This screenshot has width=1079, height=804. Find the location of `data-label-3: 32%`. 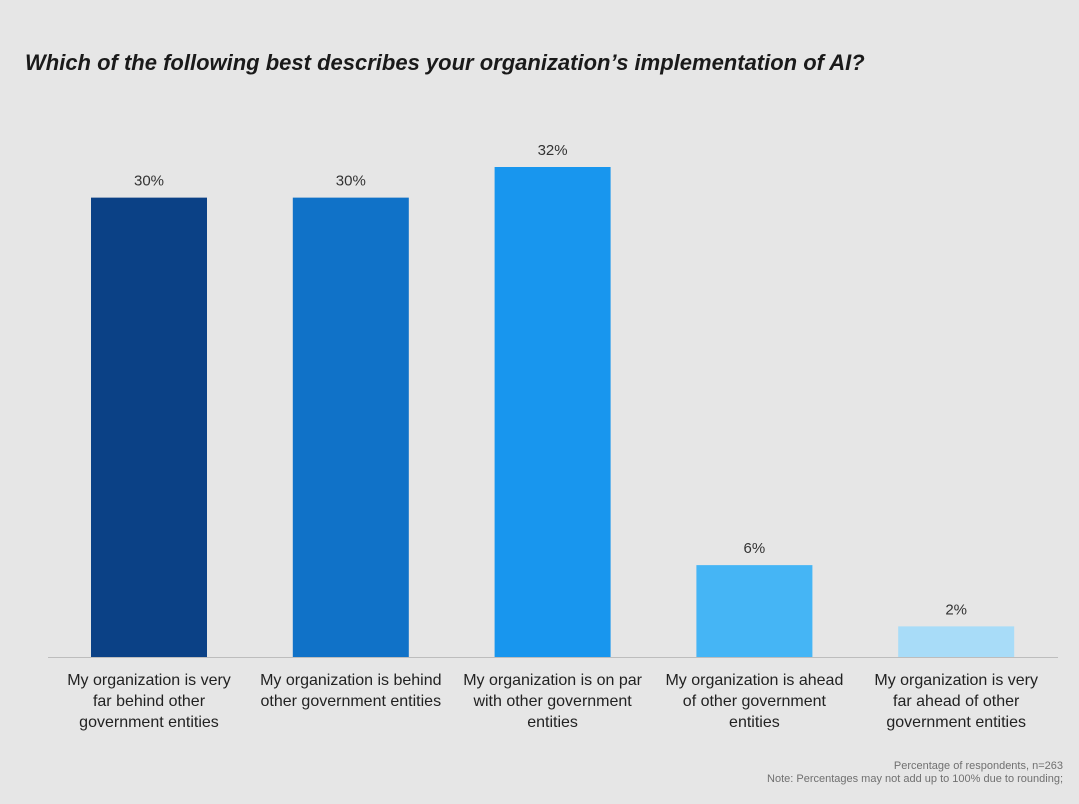

data-label-3: 32% is located at coordinates (553, 150).